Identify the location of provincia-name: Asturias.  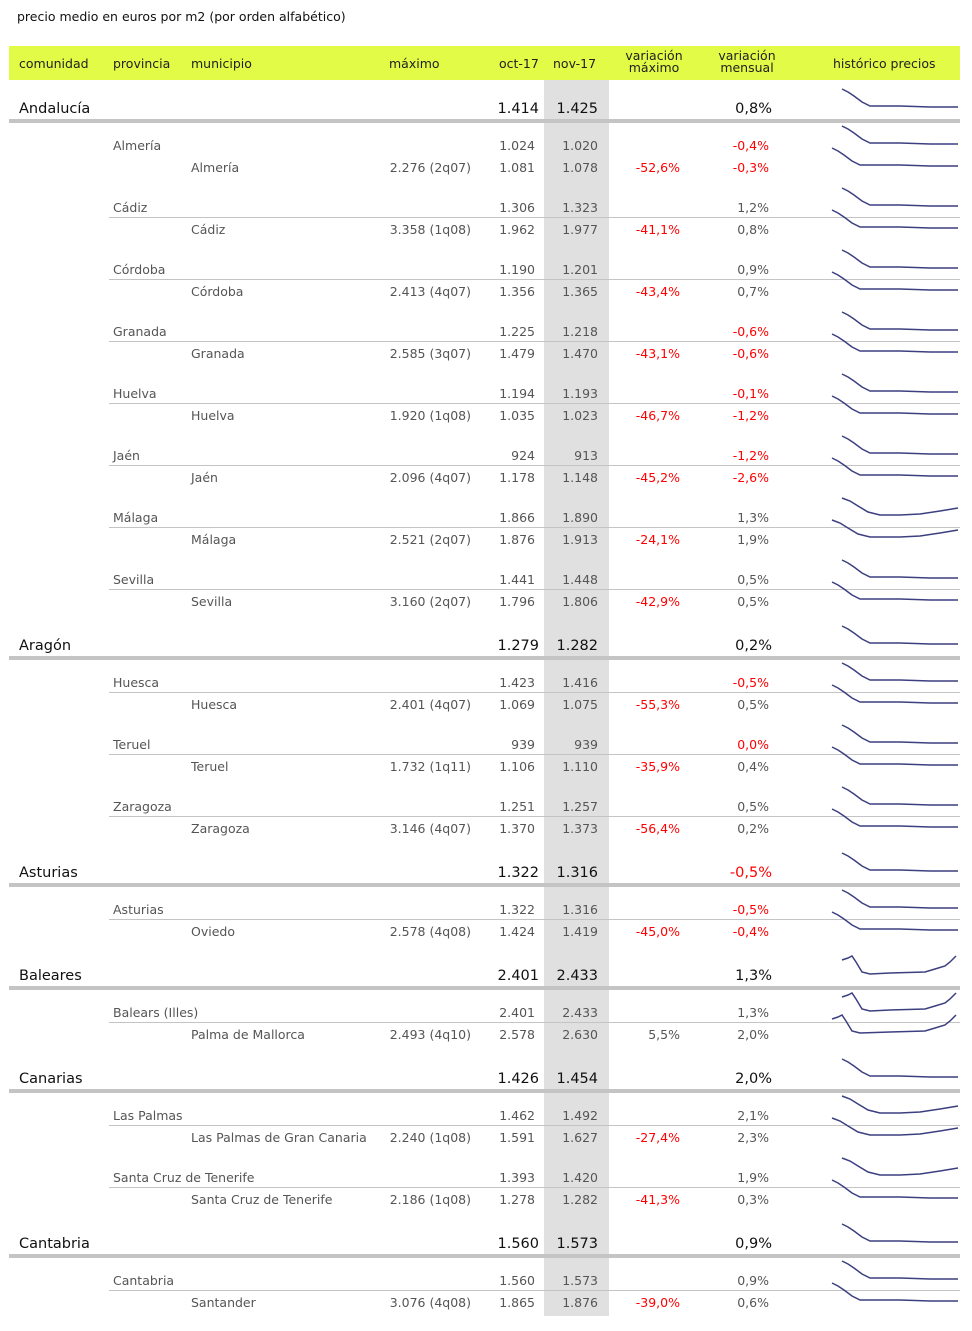
(138, 909).